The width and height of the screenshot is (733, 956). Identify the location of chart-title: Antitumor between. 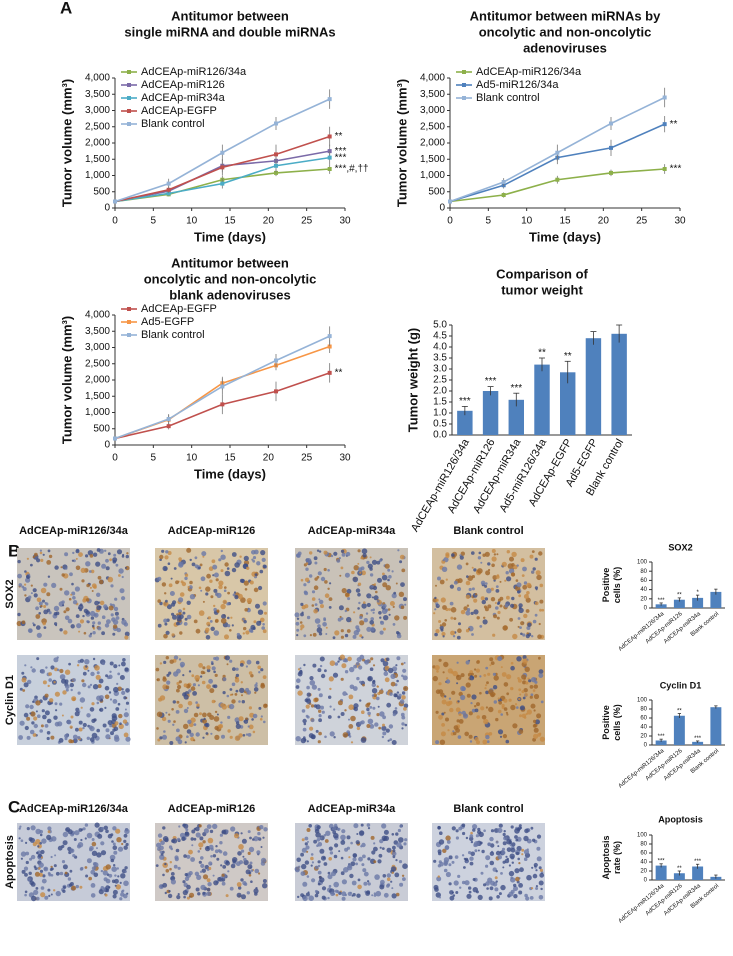
(230, 262).